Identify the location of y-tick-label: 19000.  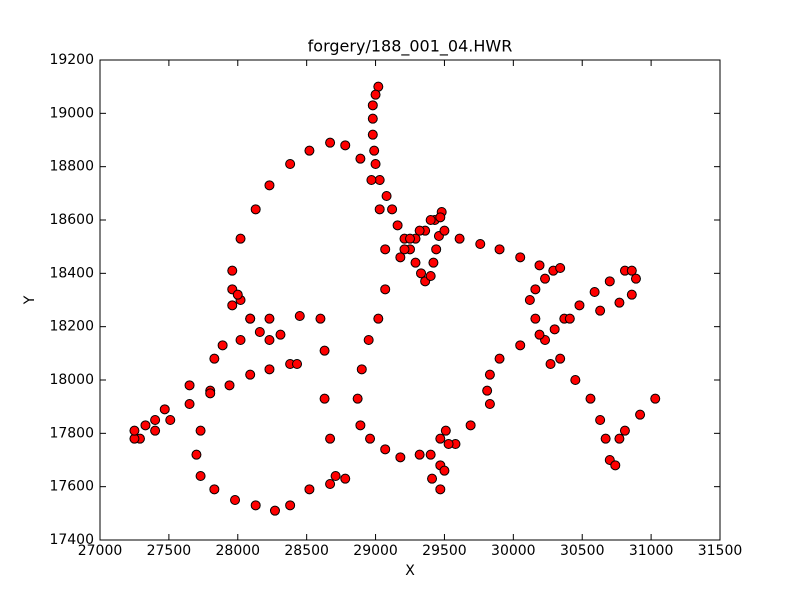
(71, 113).